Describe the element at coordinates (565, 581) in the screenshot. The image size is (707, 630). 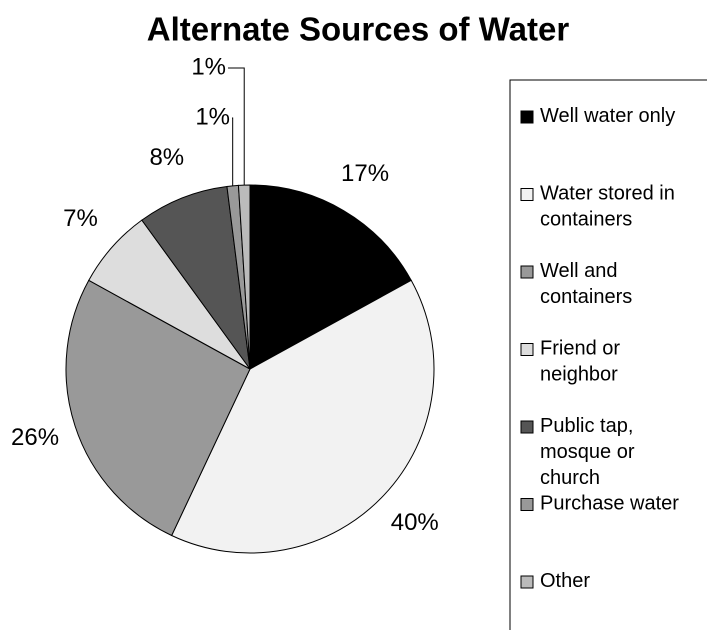
I see `legend-label: Other` at that location.